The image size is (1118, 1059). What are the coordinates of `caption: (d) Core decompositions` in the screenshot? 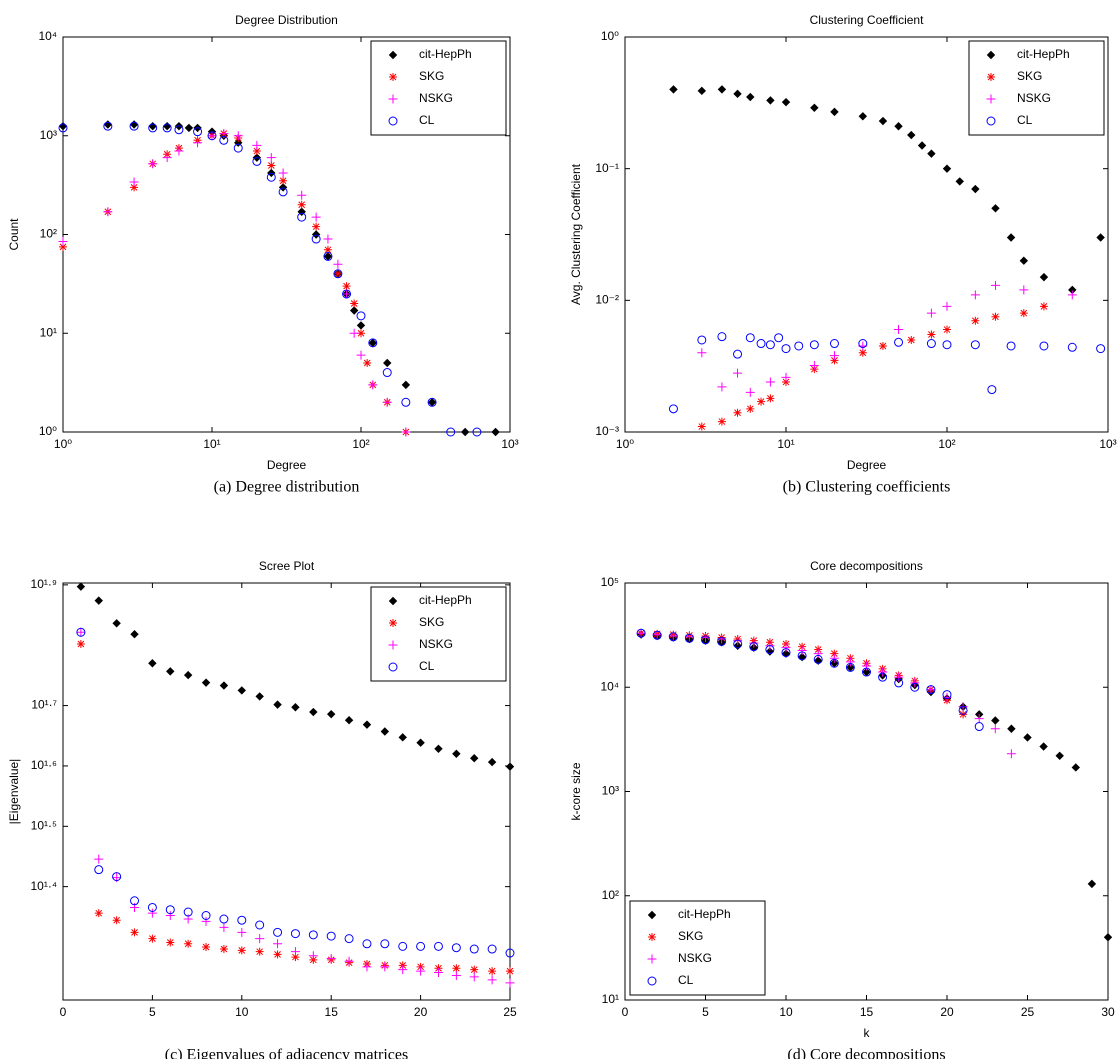 It's located at (866, 1053).